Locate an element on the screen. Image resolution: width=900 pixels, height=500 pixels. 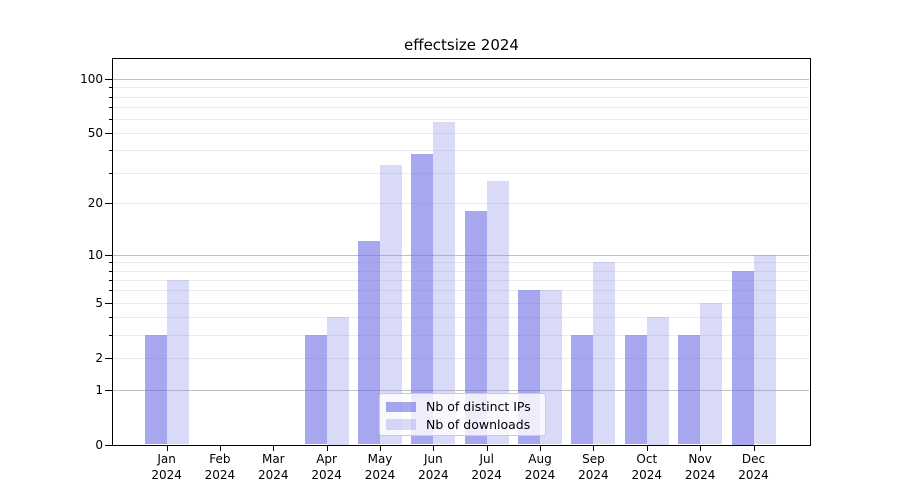
bar-ips-jan-2024 is located at coordinates (155, 389).